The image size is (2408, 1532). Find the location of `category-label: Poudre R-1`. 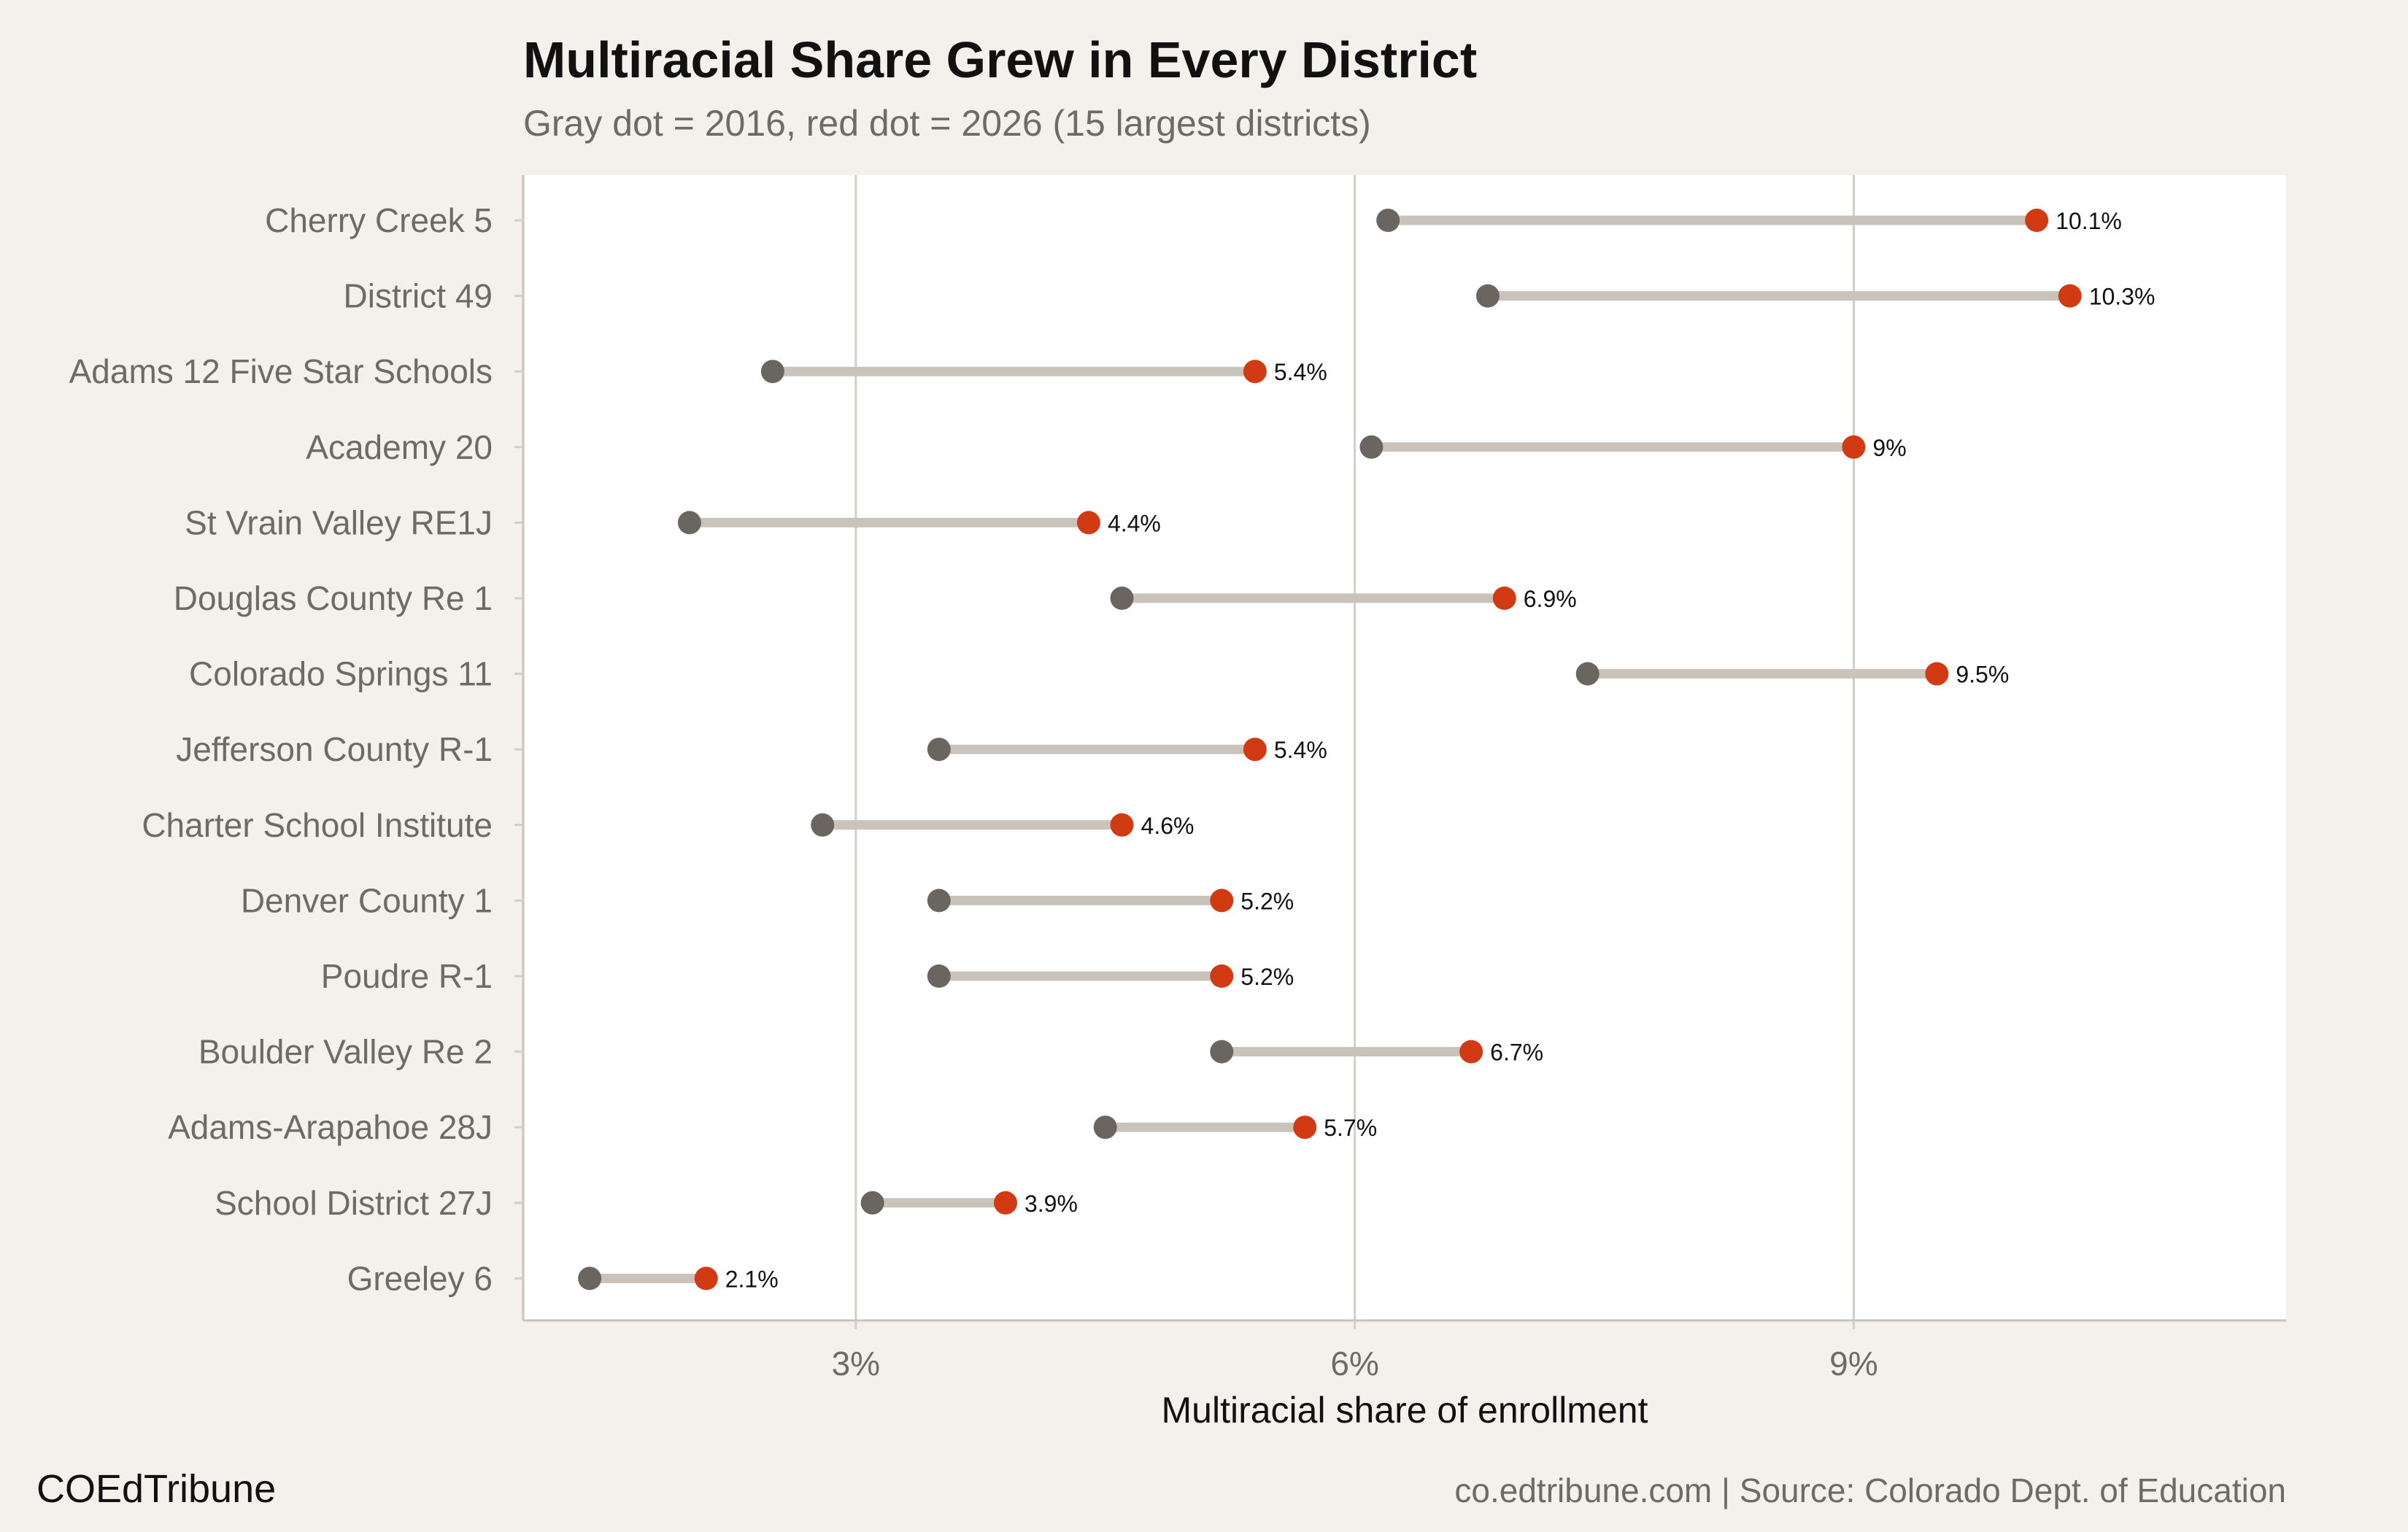

category-label: Poudre R-1 is located at coordinates (407, 976).